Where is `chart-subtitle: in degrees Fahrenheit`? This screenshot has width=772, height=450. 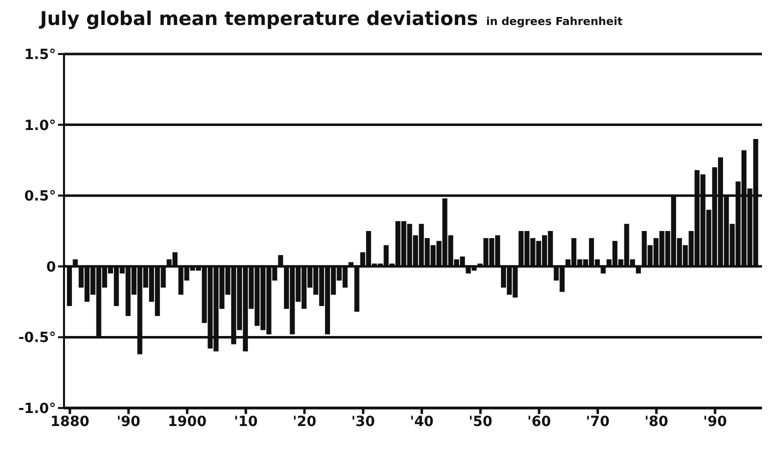 chart-subtitle: in degrees Fahrenheit is located at coordinates (554, 21).